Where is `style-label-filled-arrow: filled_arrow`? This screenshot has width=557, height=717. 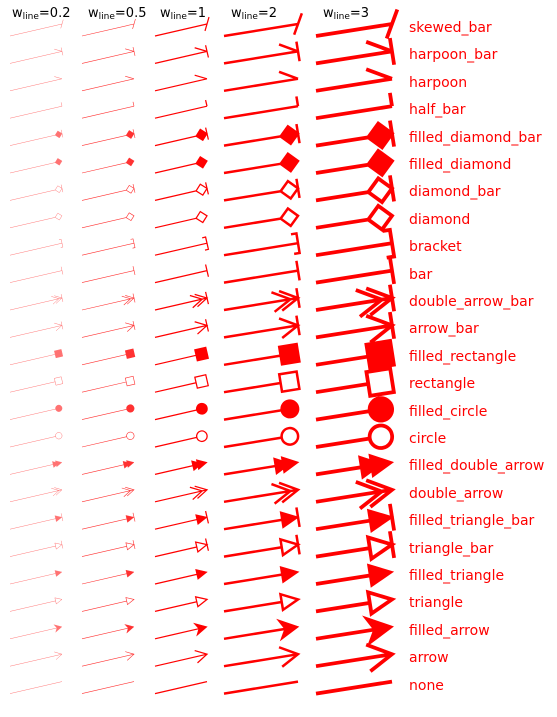 style-label-filled-arrow: filled_arrow is located at coordinates (449, 630).